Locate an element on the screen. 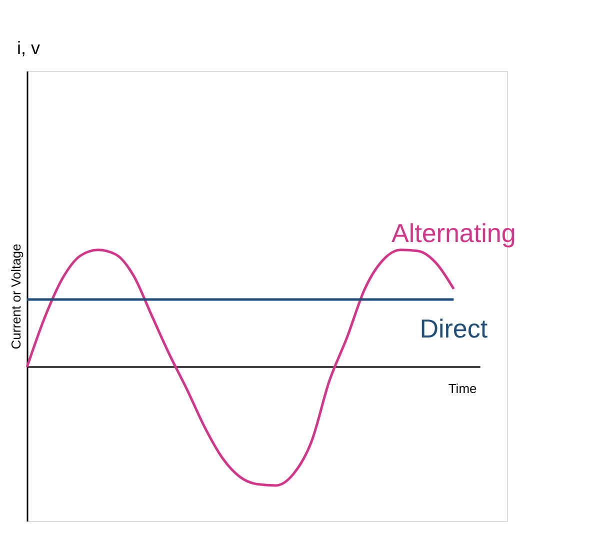 This screenshot has height=547, width=594. text: i, v is located at coordinates (28, 48).